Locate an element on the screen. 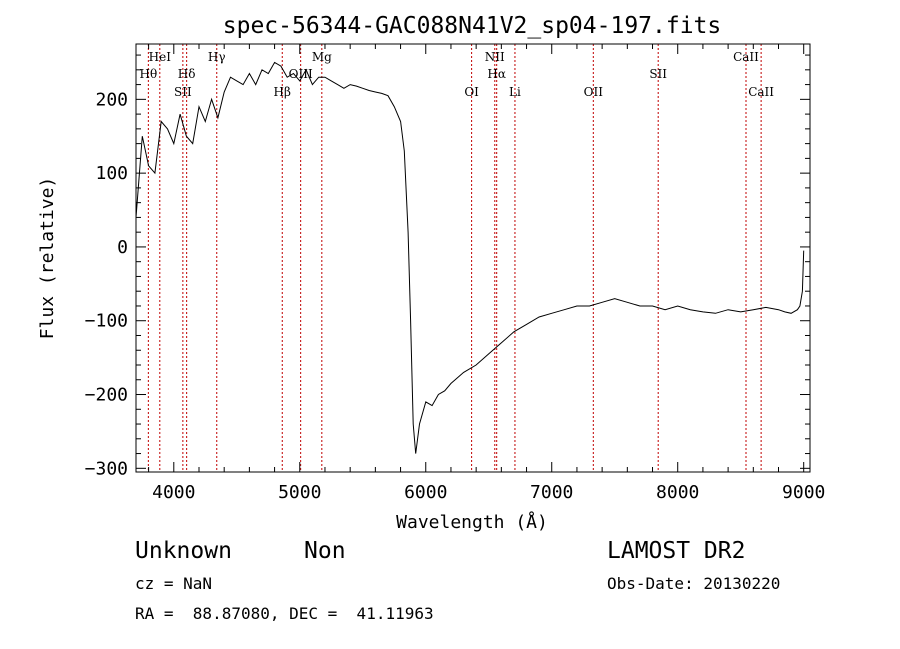 This screenshot has width=900, height=649. spectral-line-label: Hθ is located at coordinates (148, 74).